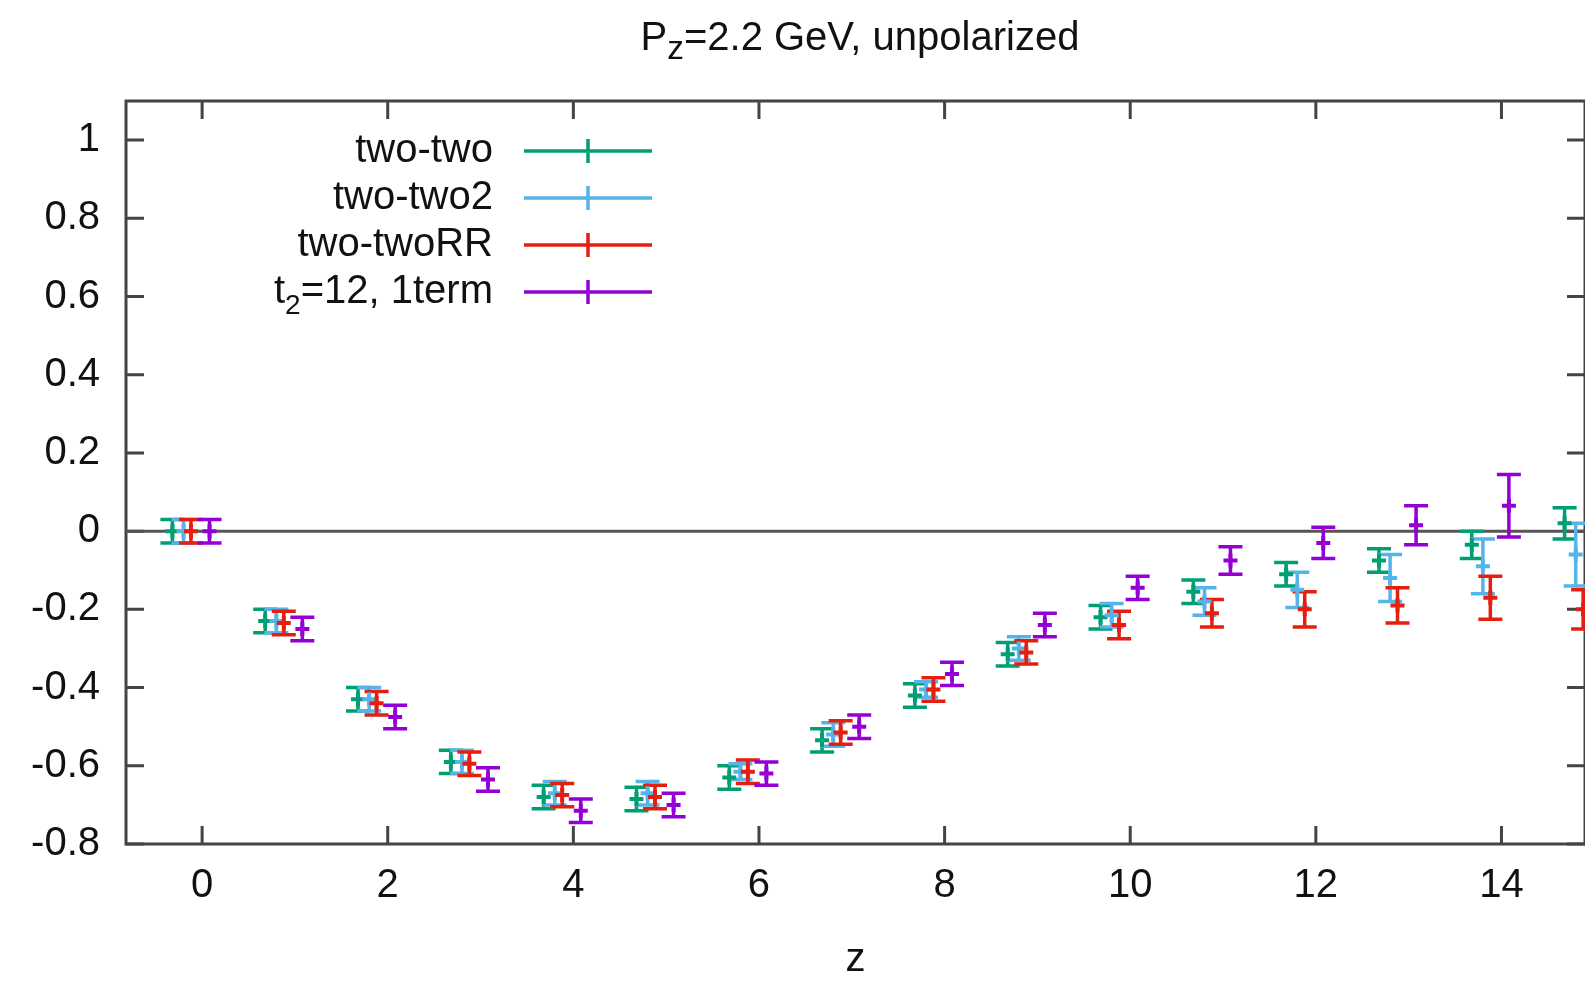 The width and height of the screenshot is (1585, 984). What do you see at coordinates (412, 195) in the screenshot?
I see `legend-label: two-two2` at bounding box center [412, 195].